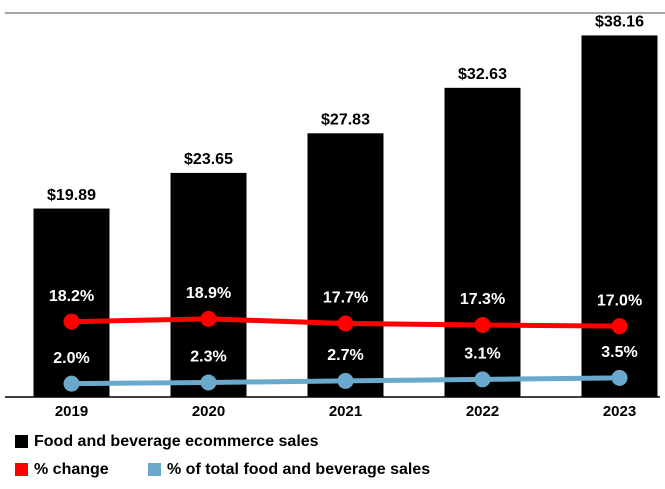 The image size is (665, 489). I want to click on bar-value-label: $27.83, so click(345, 120).